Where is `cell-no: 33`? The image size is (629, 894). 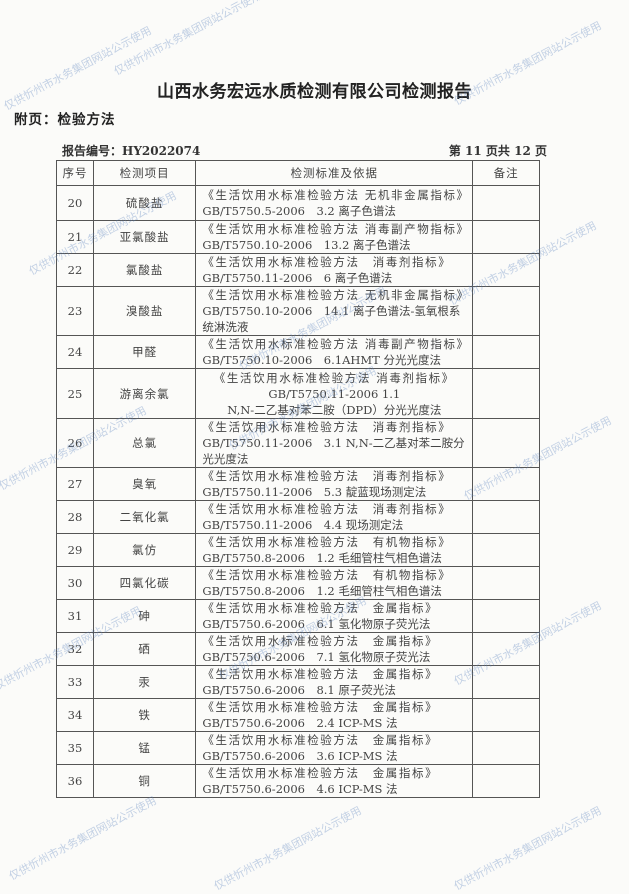 cell-no: 33 is located at coordinates (75, 682).